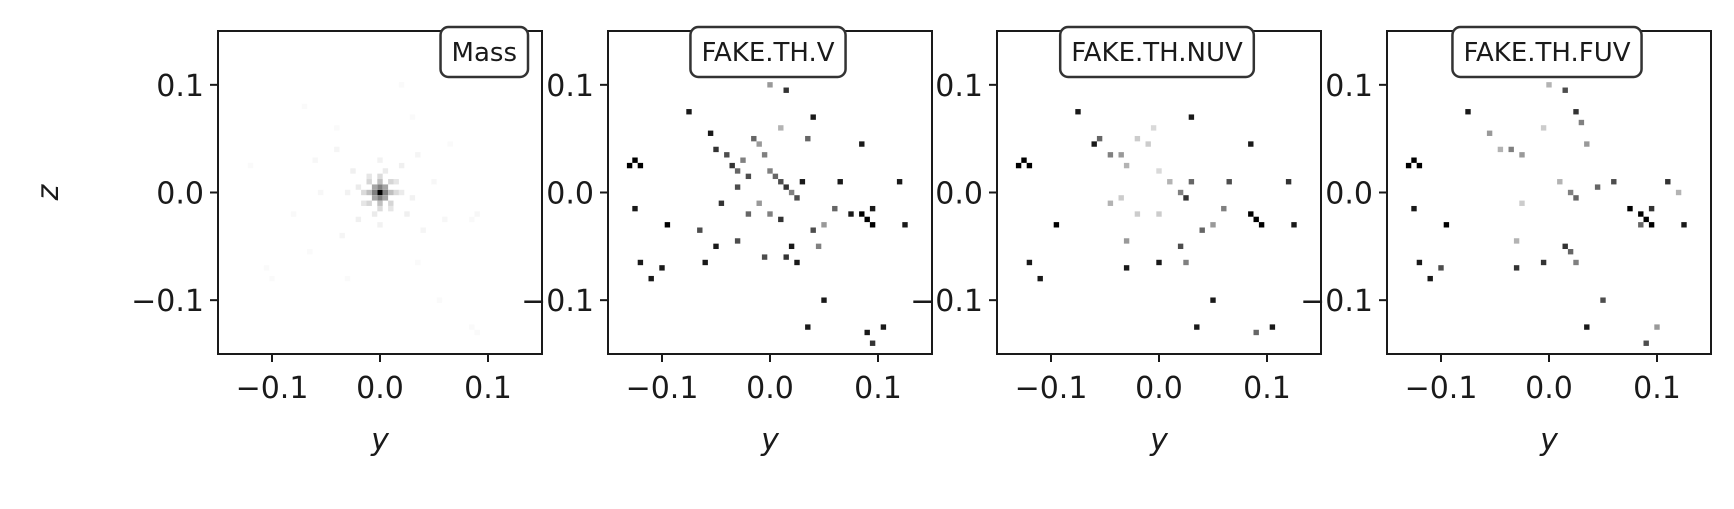 Image resolution: width=1734 pixels, height=509 pixels. I want to click on panel-title: FAKE.TH.V, so click(767, 53).